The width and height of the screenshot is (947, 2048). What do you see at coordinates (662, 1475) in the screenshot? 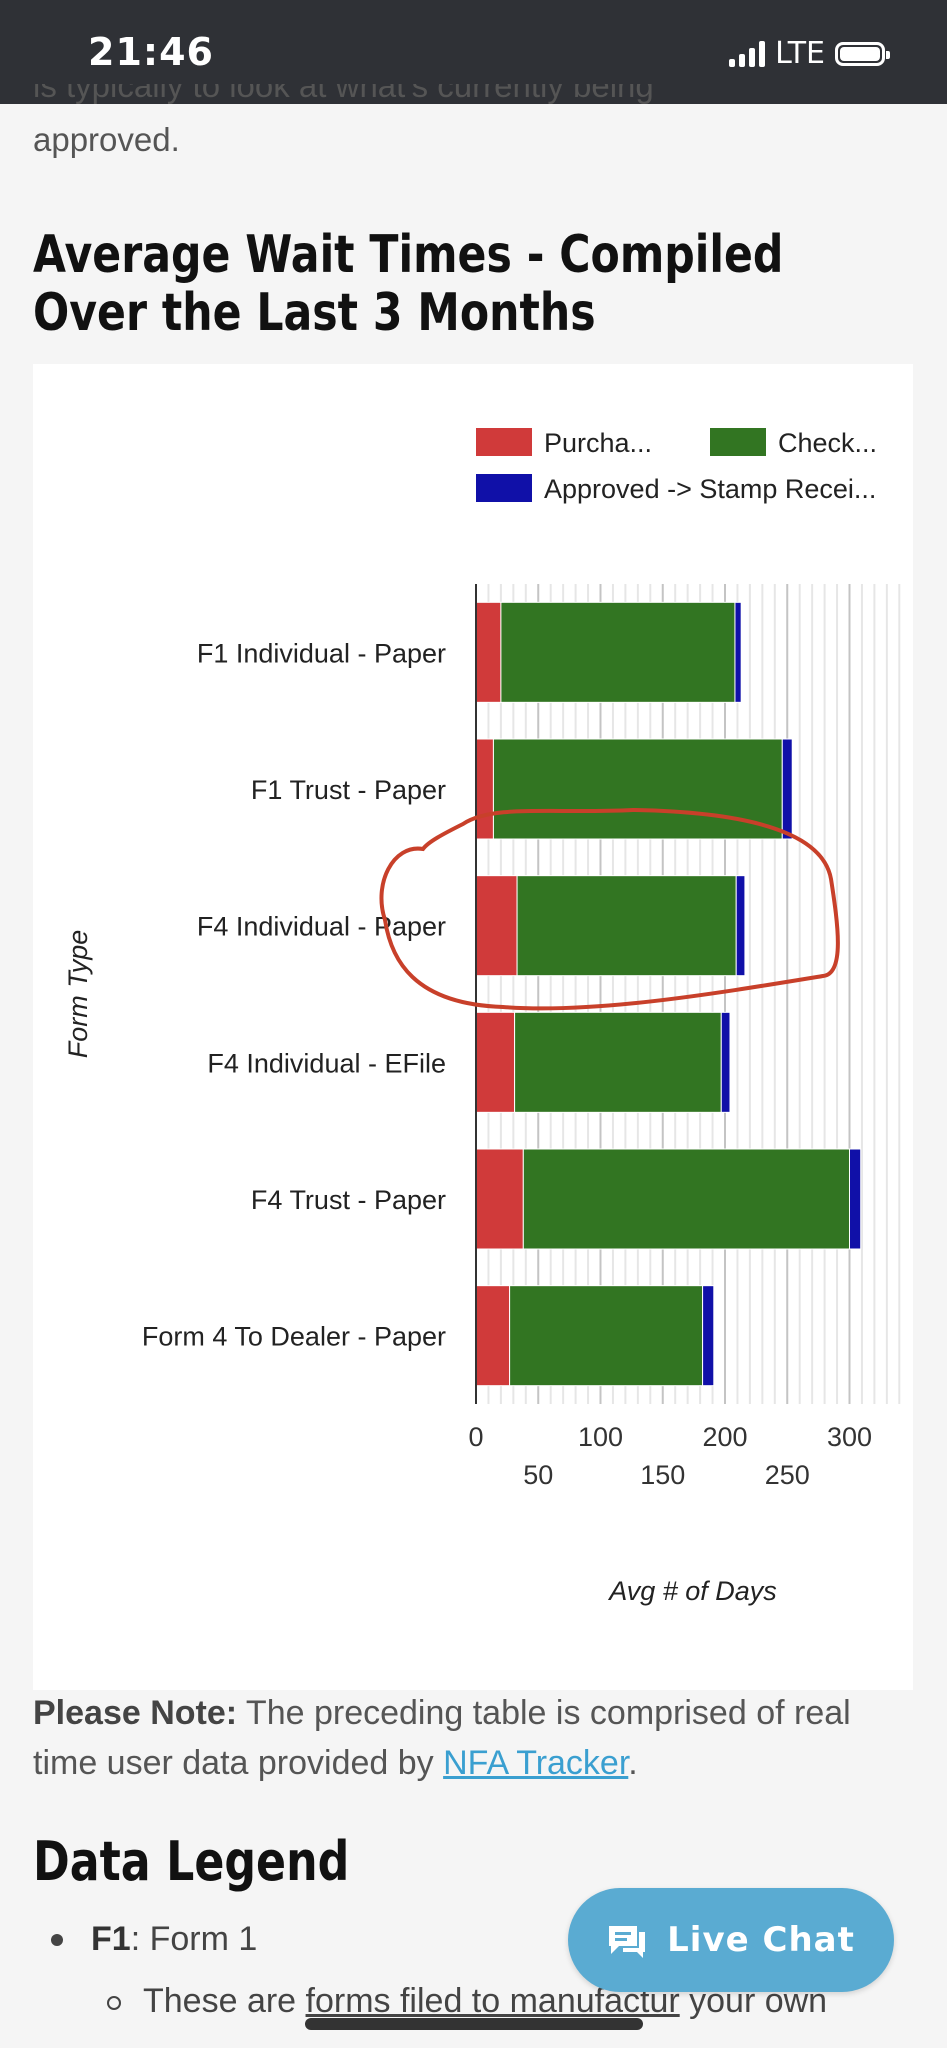
I see `x-tick-label: 150` at bounding box center [662, 1475].